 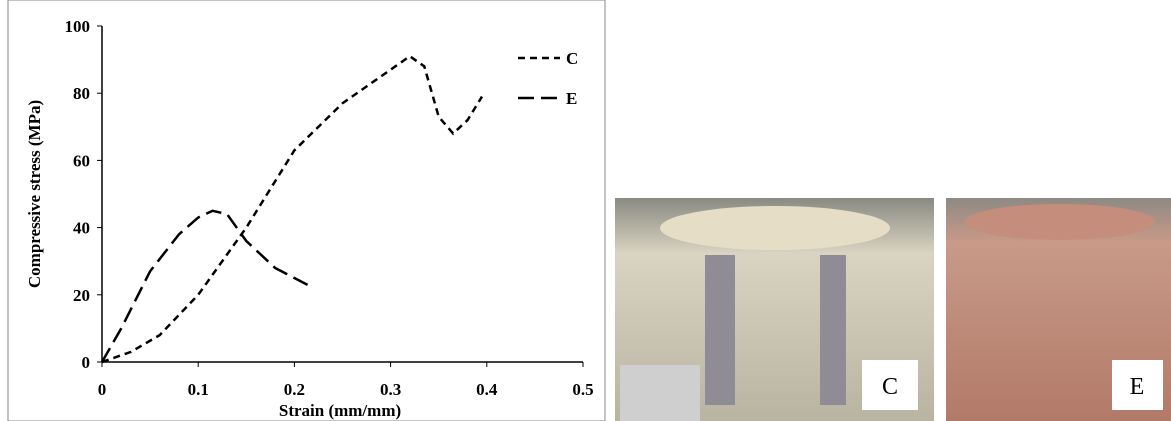 What do you see at coordinates (487, 389) in the screenshot?
I see `x-tick-label: 0.4` at bounding box center [487, 389].